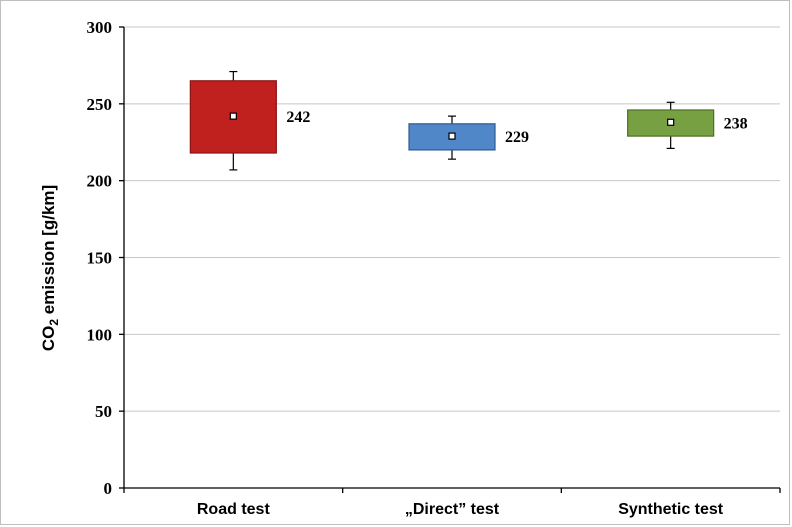  I want to click on x-axis-labels: Road test „Direct” test Synthetic test, so click(460, 509).